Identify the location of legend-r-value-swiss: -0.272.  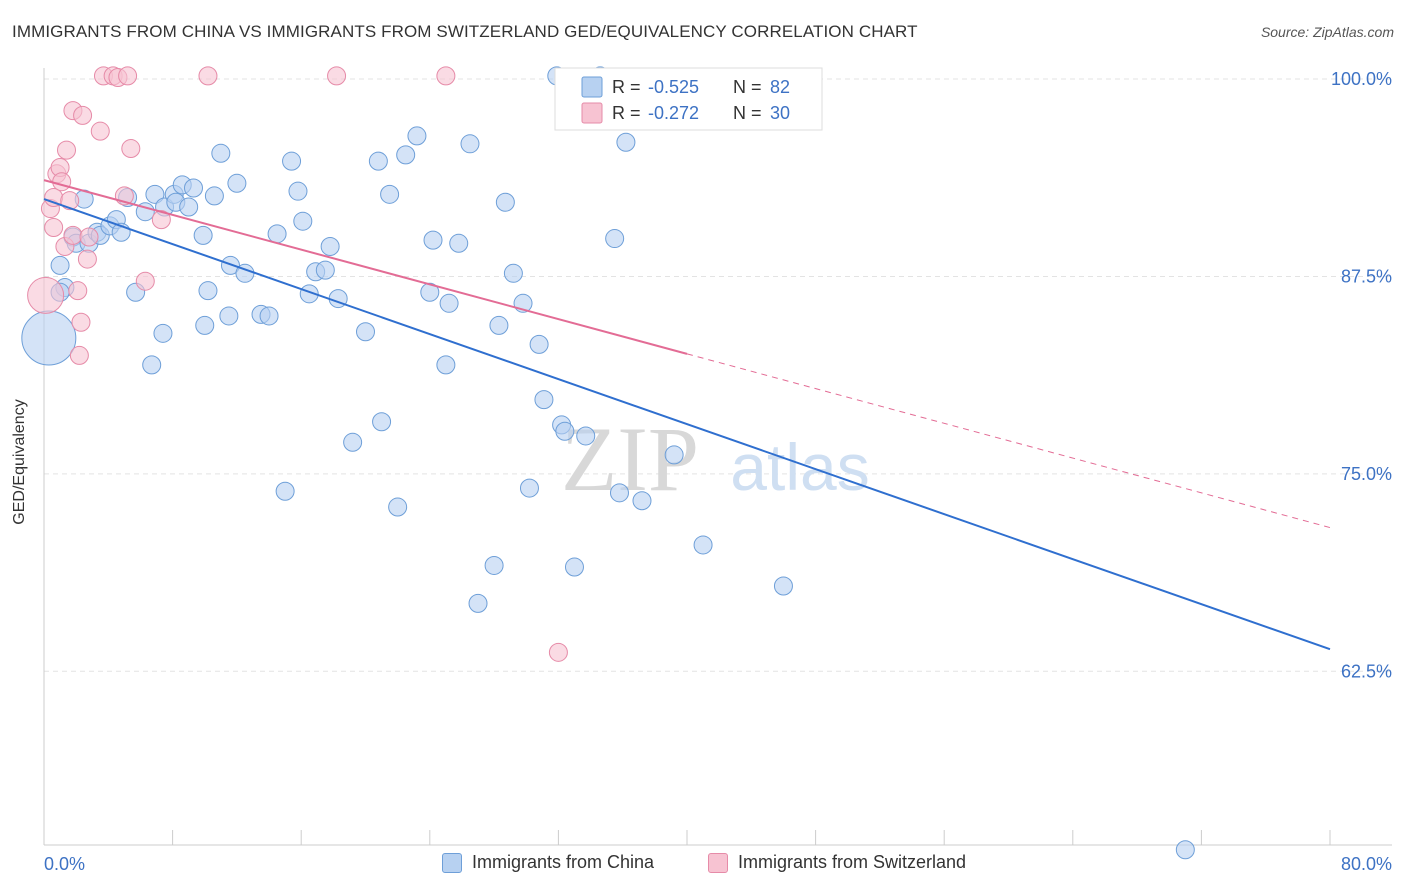
(673, 113).